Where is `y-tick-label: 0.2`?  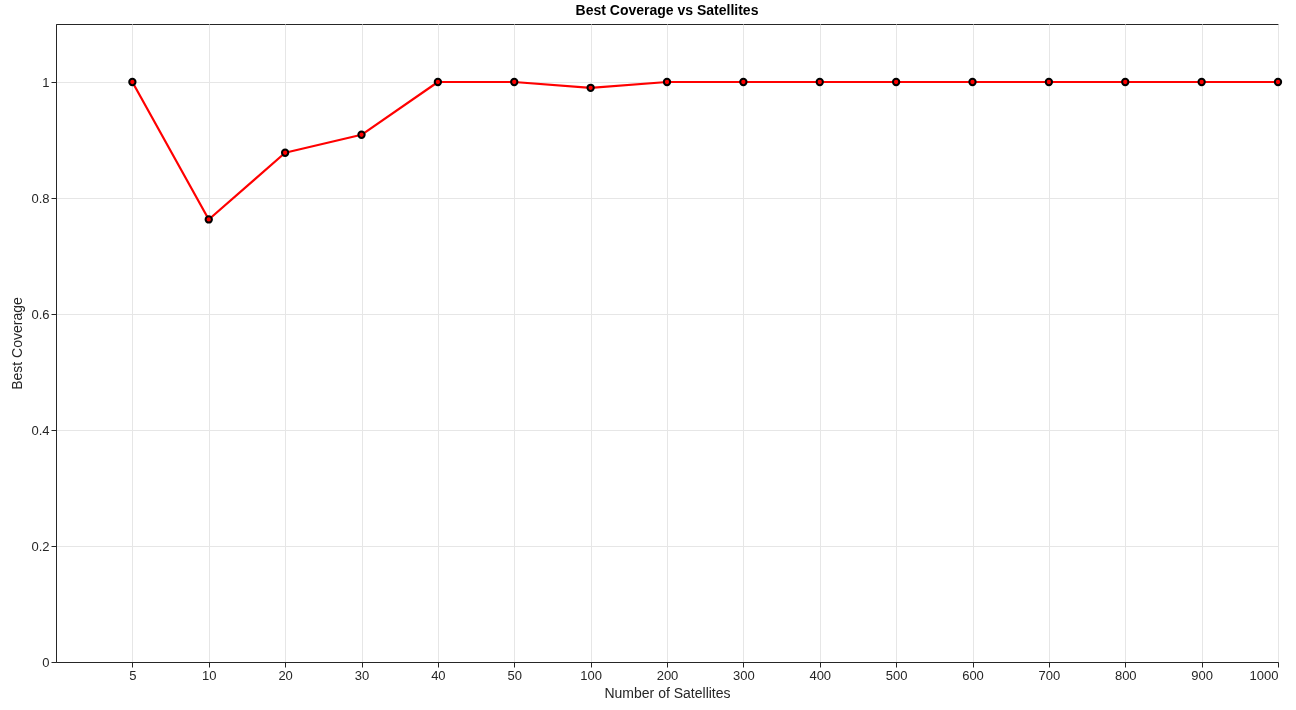
y-tick-label: 0.2 is located at coordinates (40, 546).